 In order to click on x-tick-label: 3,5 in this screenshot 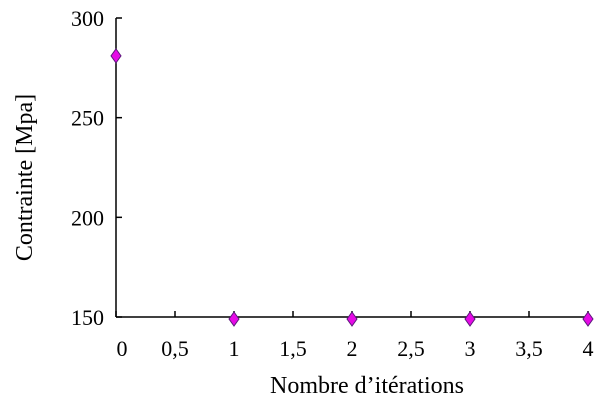, I will do `click(529, 348)`.